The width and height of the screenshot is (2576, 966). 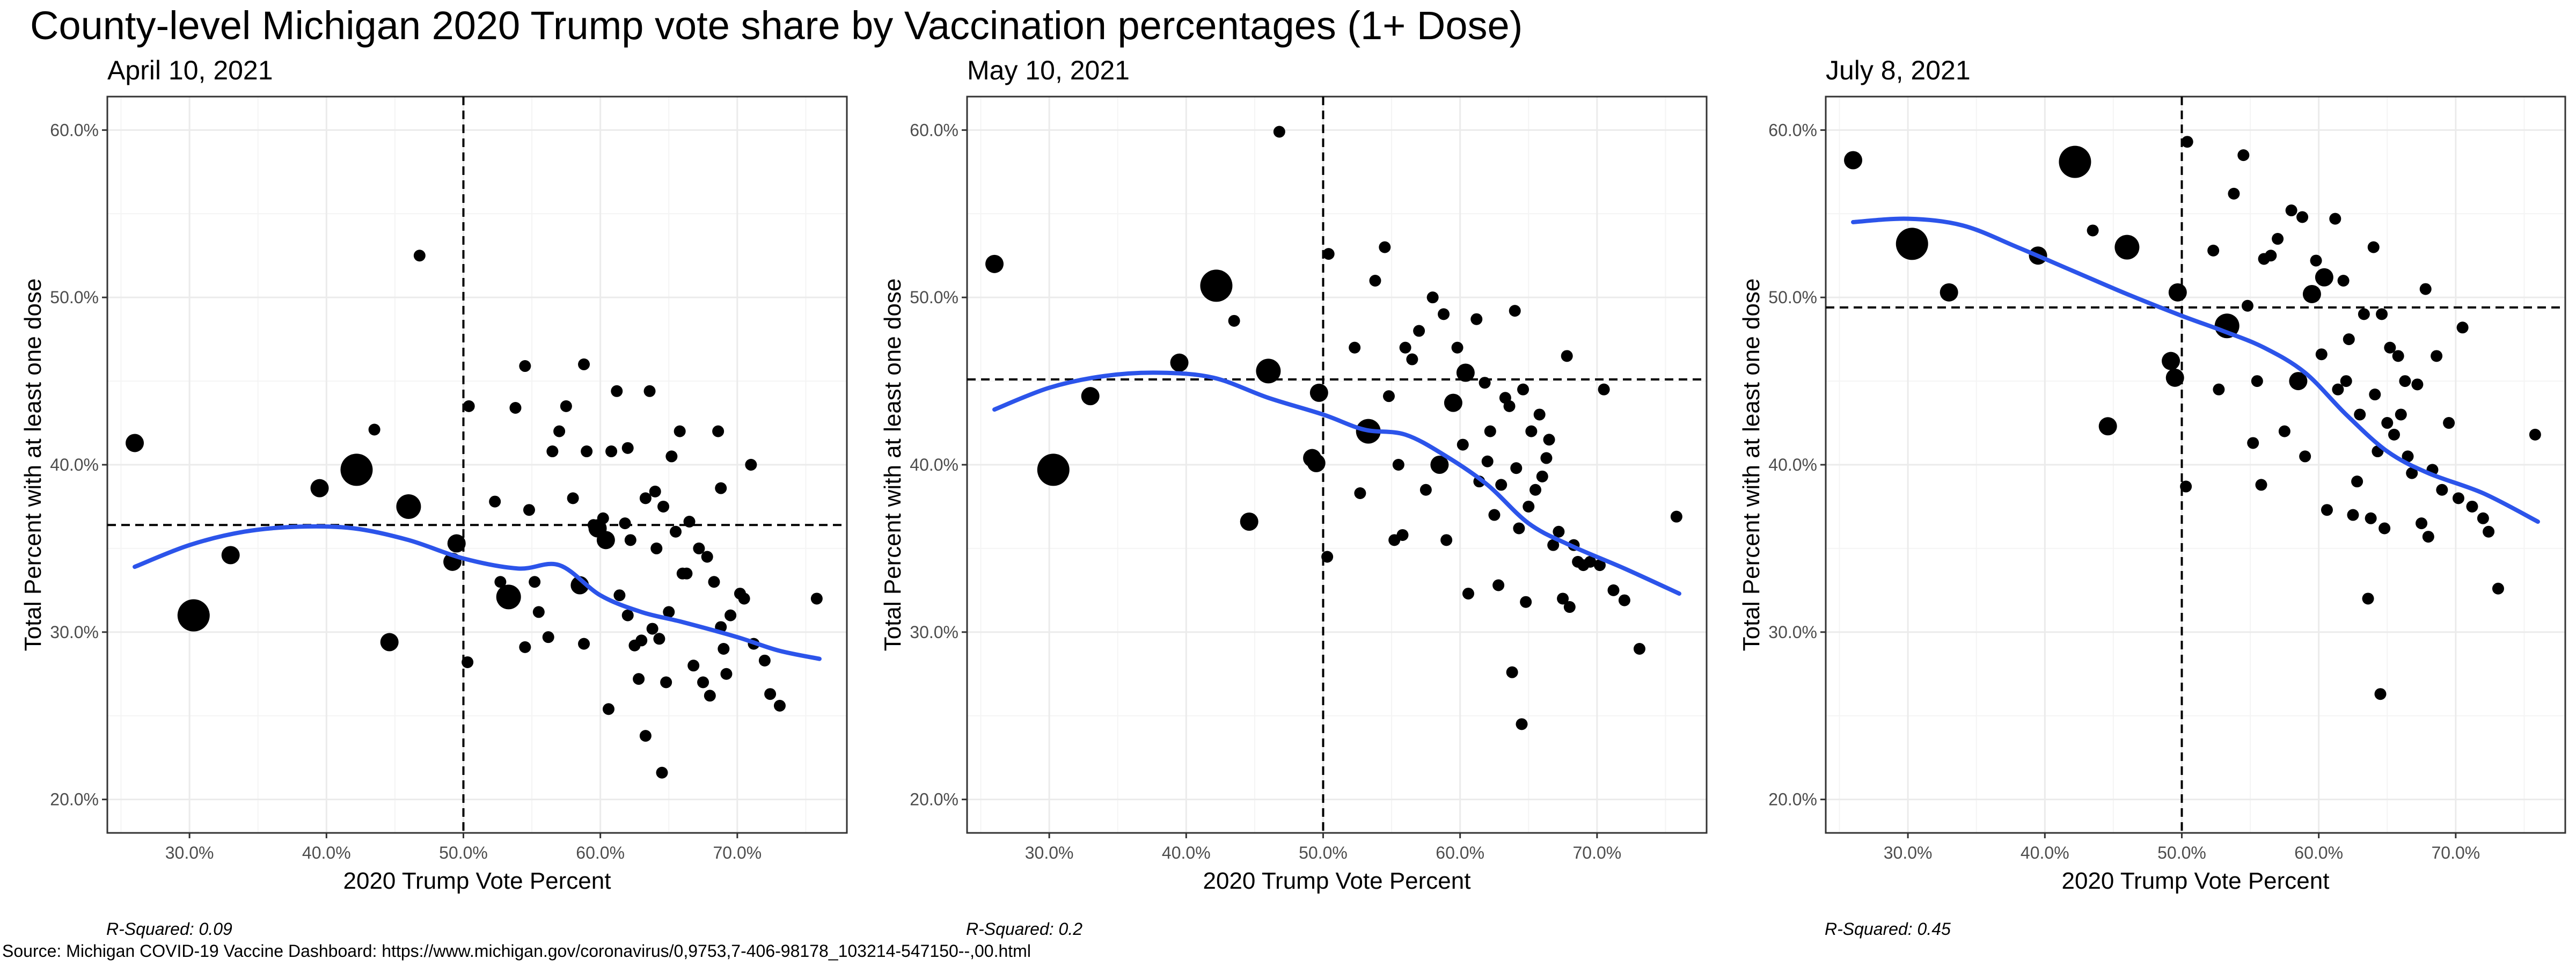 I want to click on y-tick-label: 20.0%, so click(x=934, y=799).